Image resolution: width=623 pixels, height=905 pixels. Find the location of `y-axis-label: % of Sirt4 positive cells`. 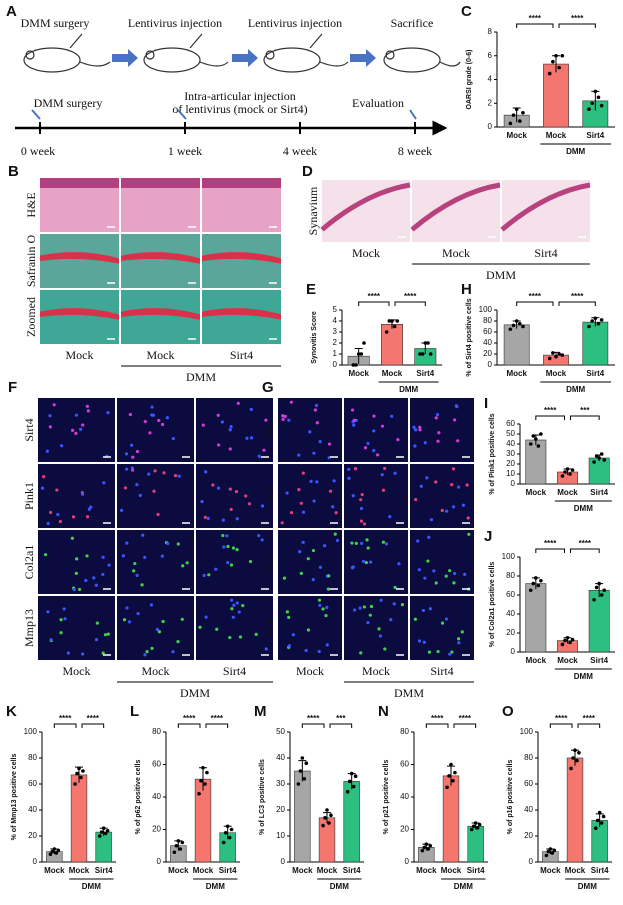

y-axis-label: % of Sirt4 positive cells is located at coordinates (469, 337).